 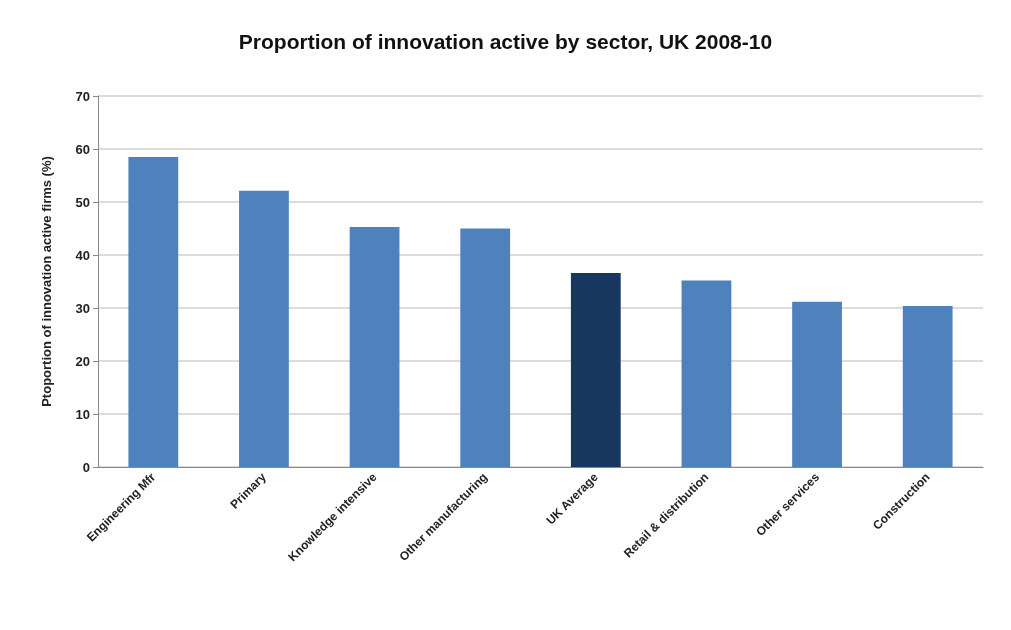 What do you see at coordinates (86, 467) in the screenshot?
I see `y-tick-label: 0` at bounding box center [86, 467].